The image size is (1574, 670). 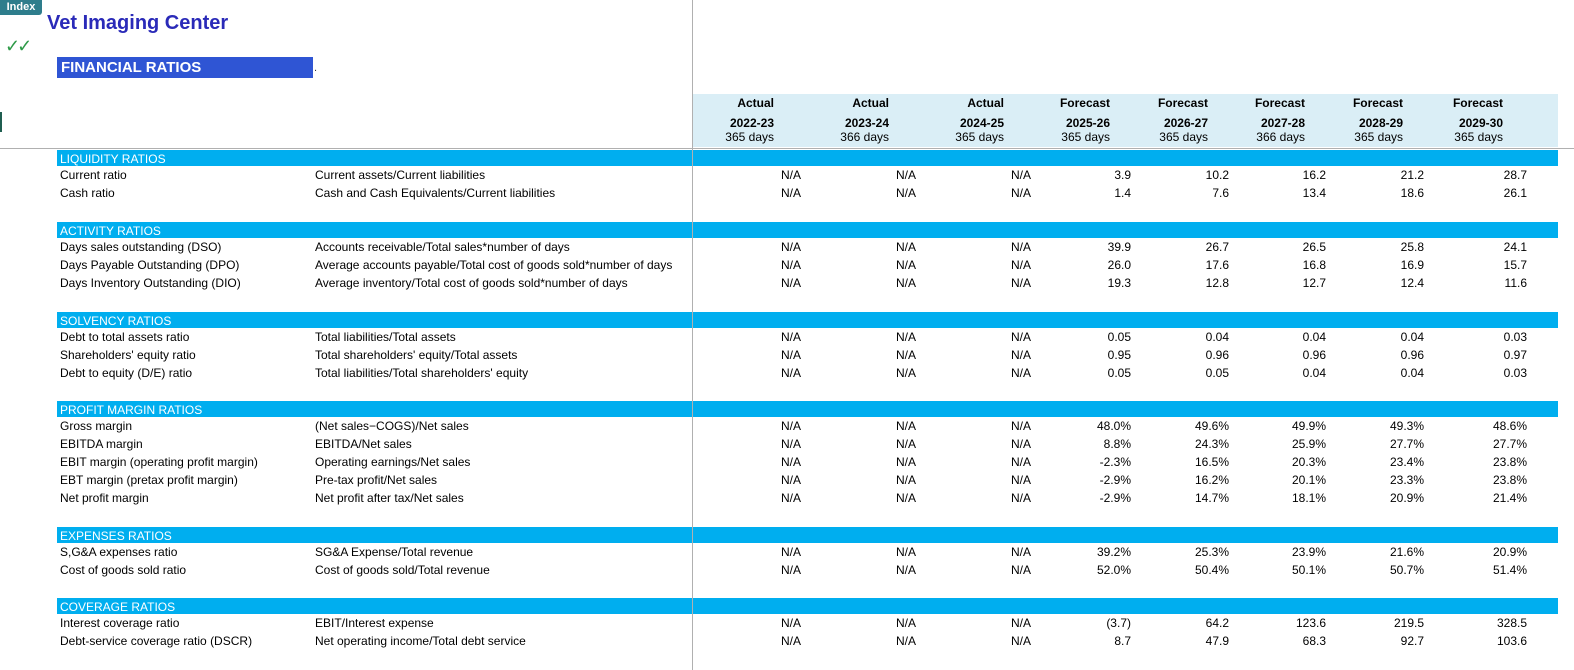 I want to click on index-button: Index, so click(x=21, y=7).